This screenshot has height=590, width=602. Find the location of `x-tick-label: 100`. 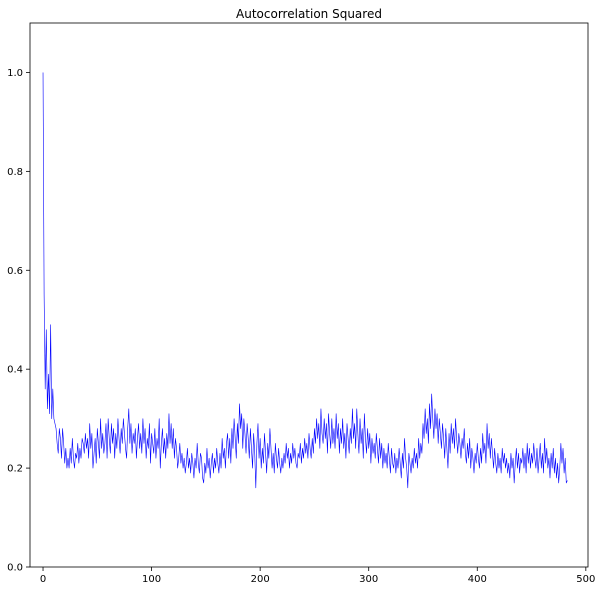

x-tick-label: 100 is located at coordinates (151, 579).